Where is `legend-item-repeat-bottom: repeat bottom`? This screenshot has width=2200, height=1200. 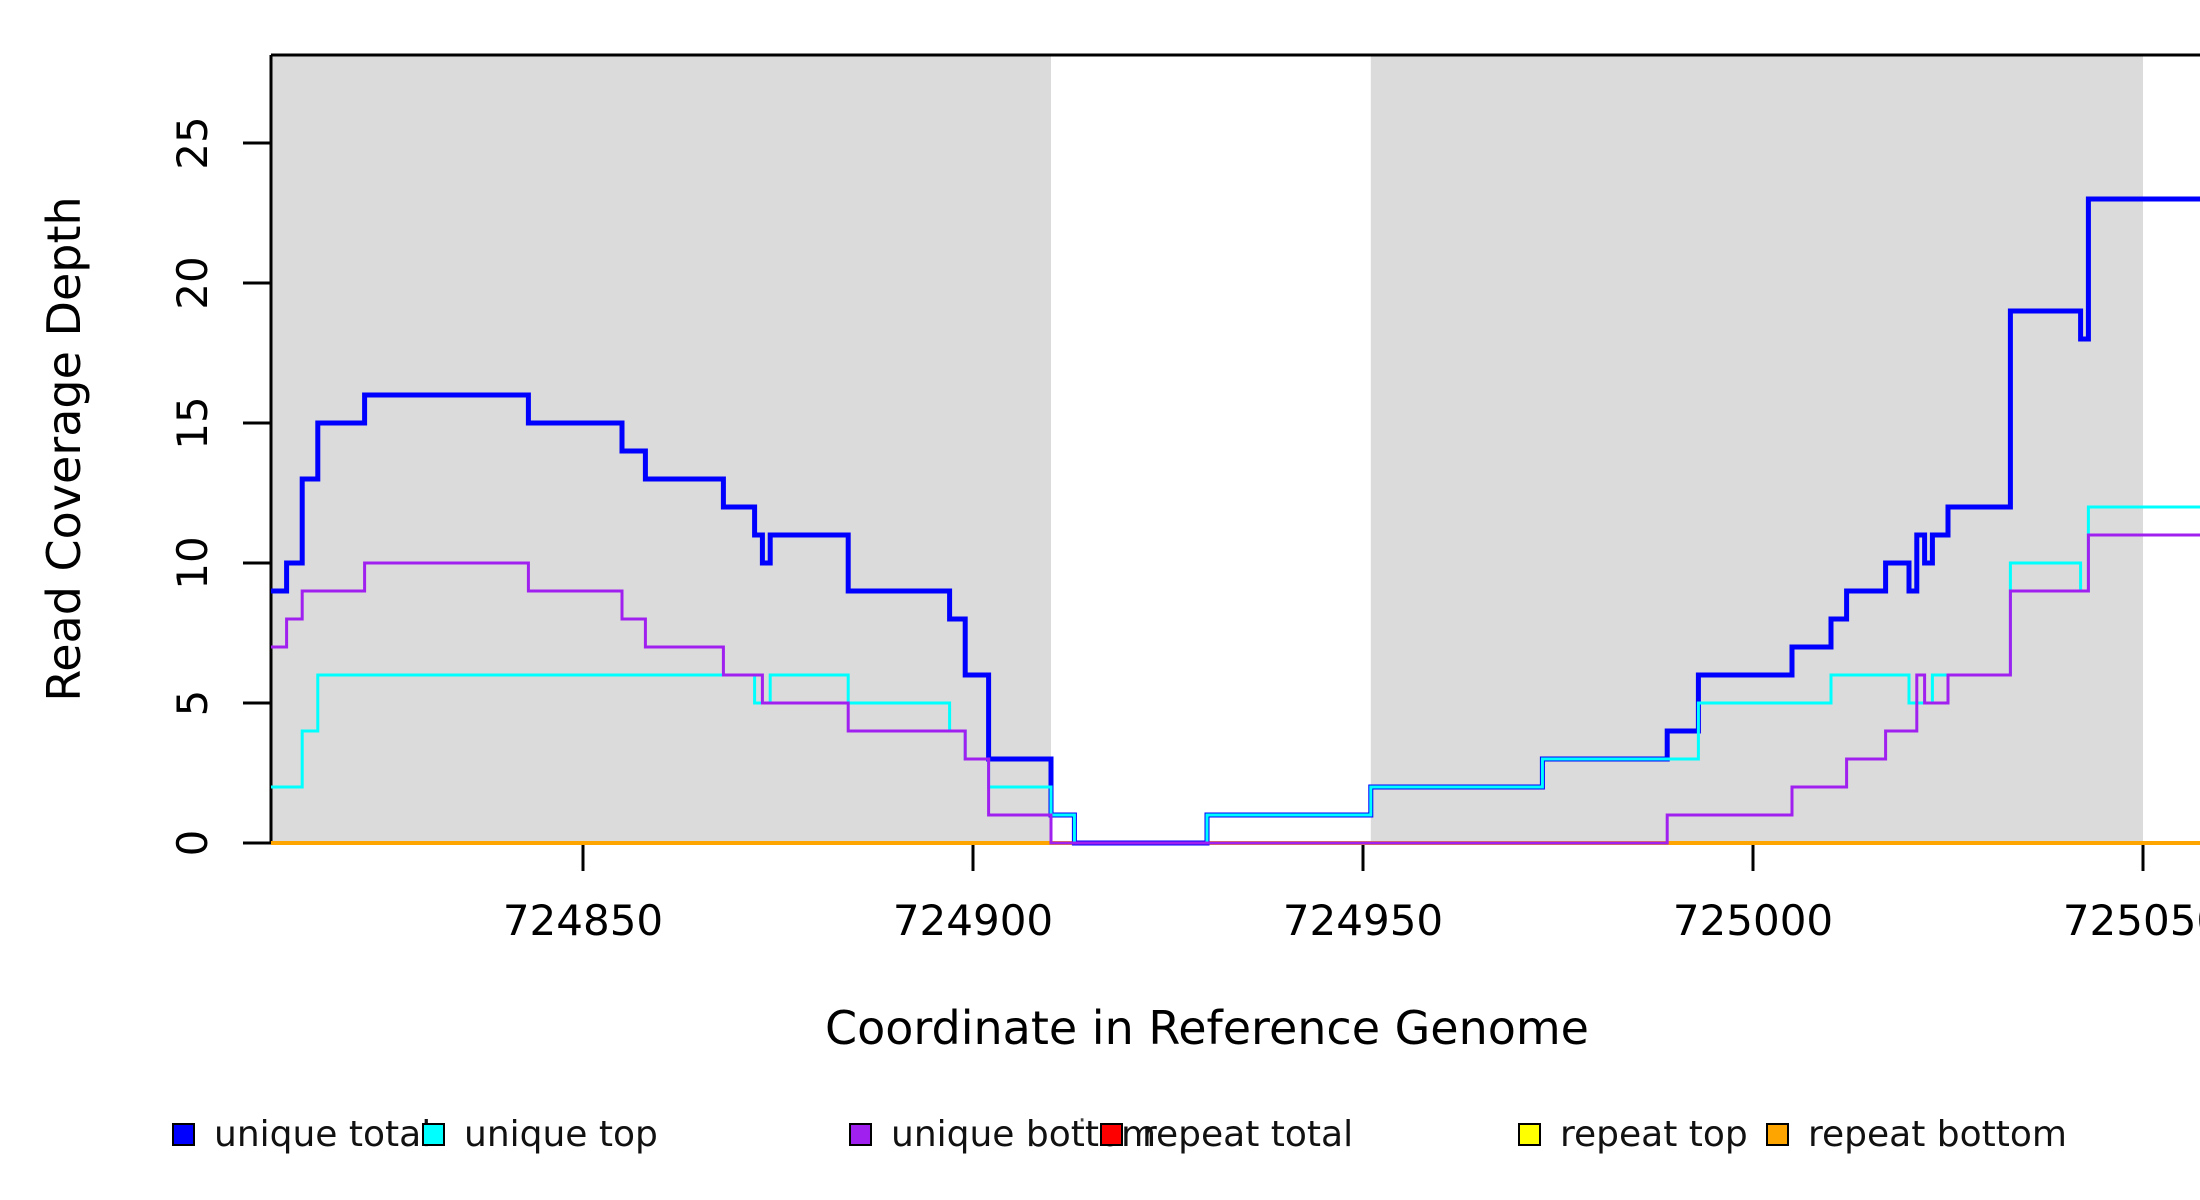 legend-item-repeat-bottom: repeat bottom is located at coordinates (1916, 1134).